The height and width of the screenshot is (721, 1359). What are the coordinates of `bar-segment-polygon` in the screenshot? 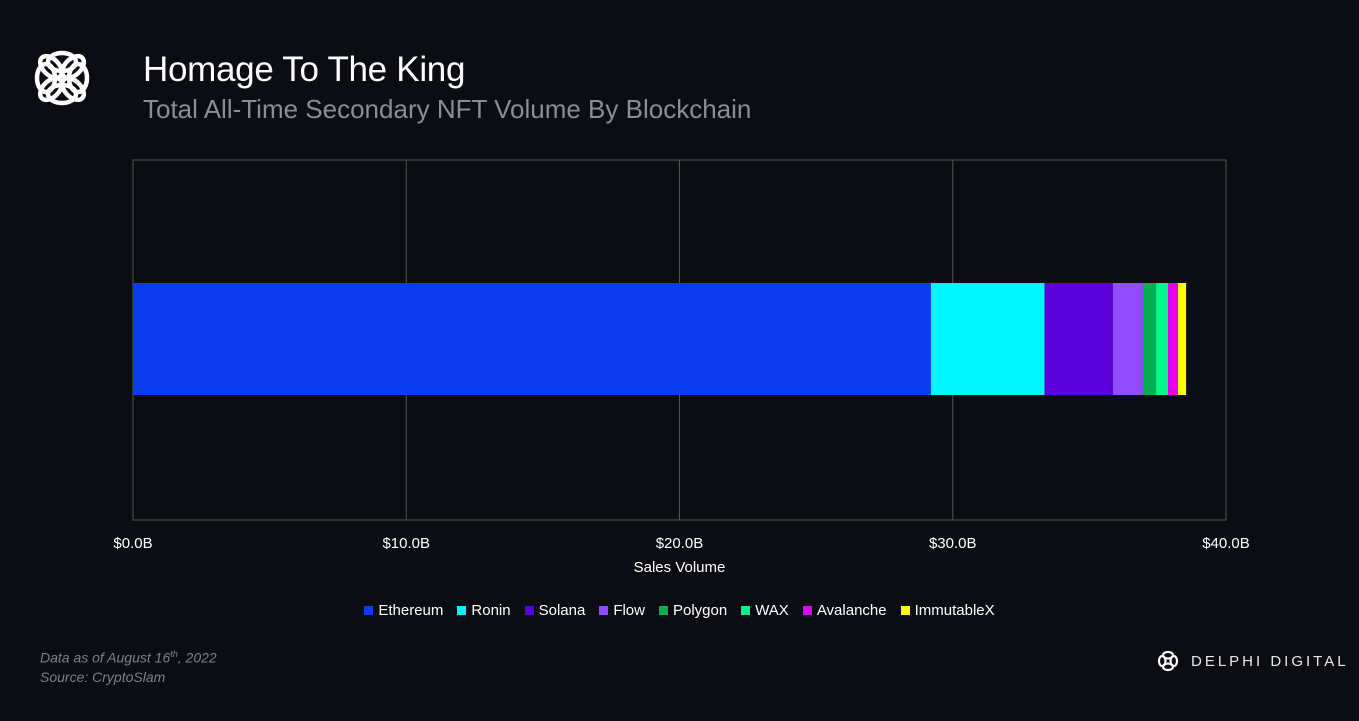 It's located at (1149, 339).